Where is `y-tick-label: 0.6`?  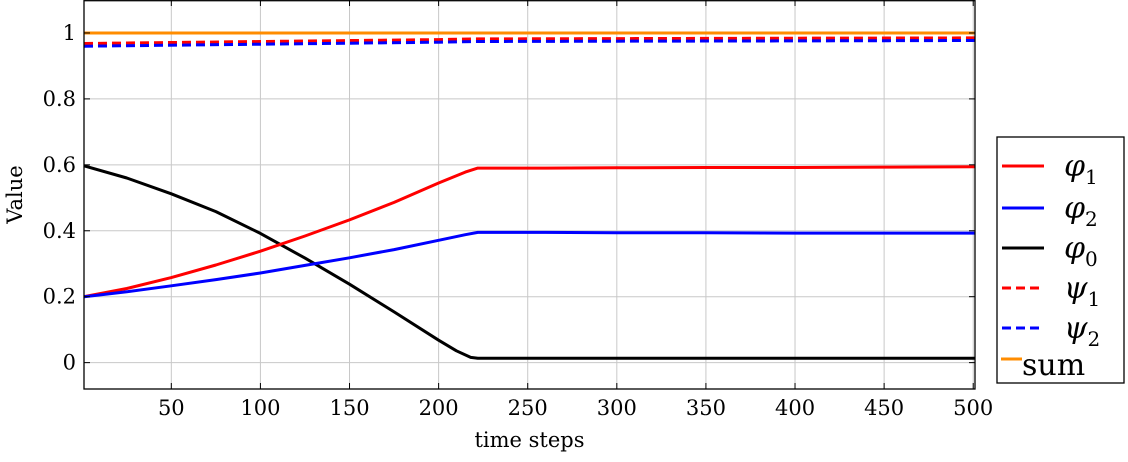
y-tick-label: 0.6 is located at coordinates (59, 165).